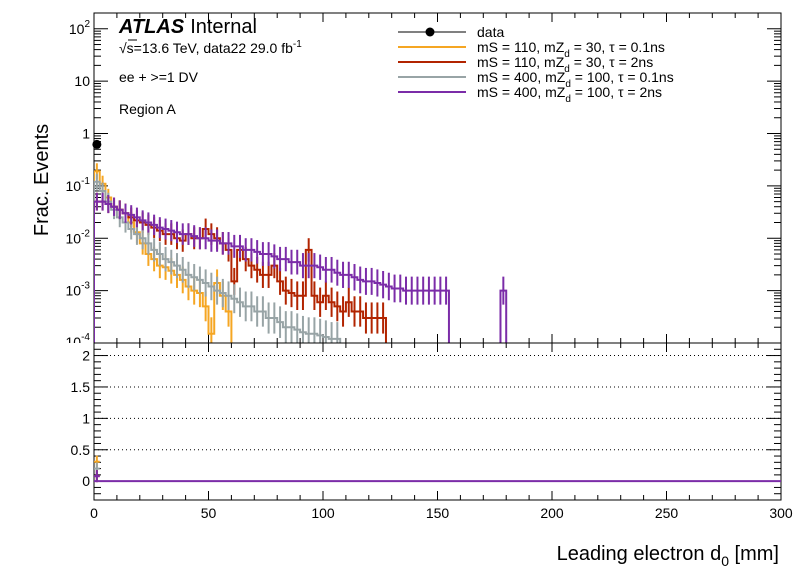 This screenshot has width=796, height=572. I want to click on x-tick-label: 250, so click(667, 513).